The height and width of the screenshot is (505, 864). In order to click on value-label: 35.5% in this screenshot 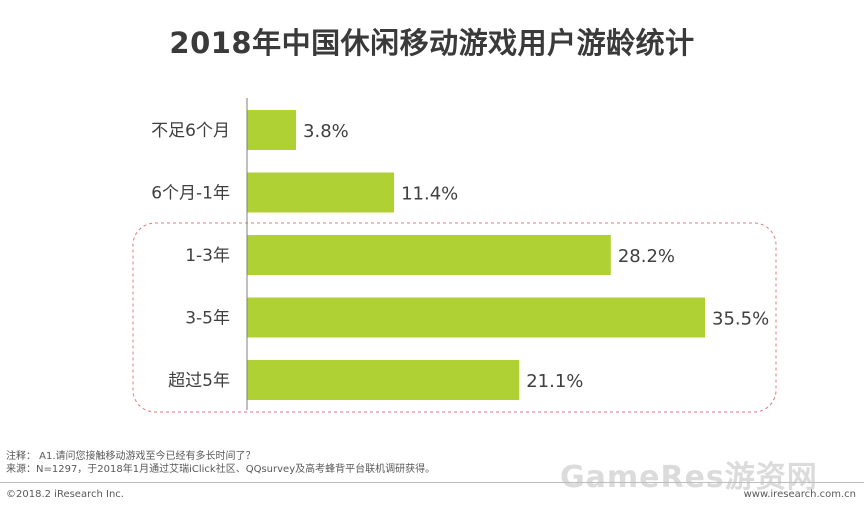, I will do `click(740, 319)`.